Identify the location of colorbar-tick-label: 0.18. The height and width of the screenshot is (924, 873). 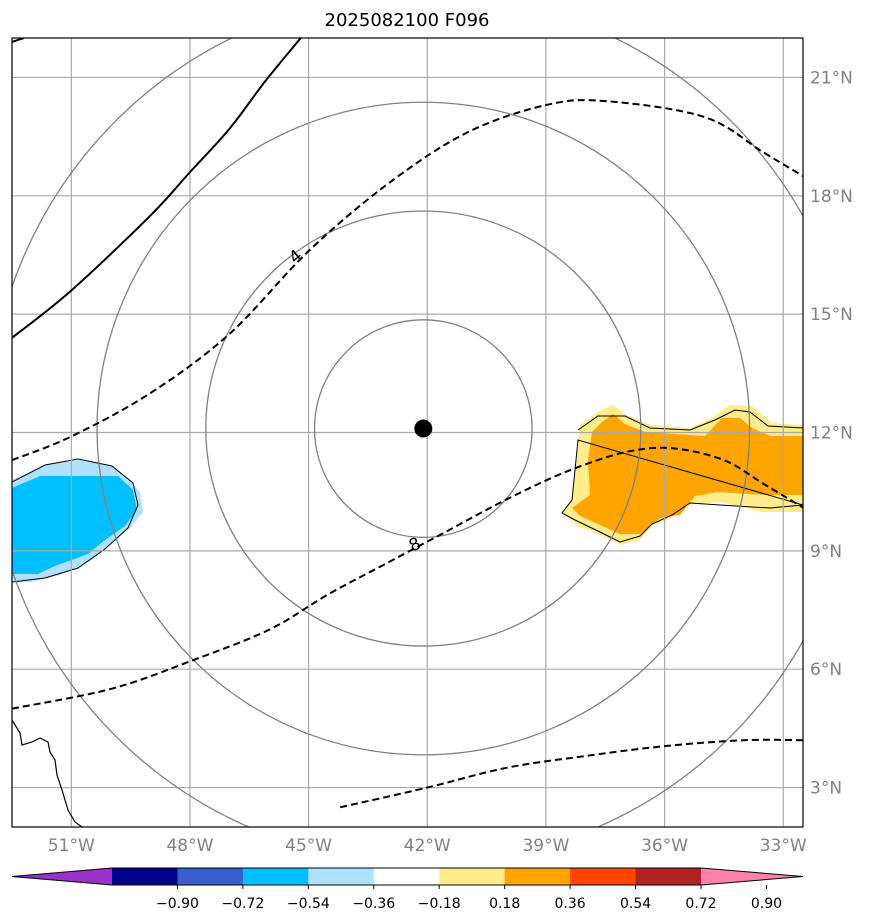
(504, 904).